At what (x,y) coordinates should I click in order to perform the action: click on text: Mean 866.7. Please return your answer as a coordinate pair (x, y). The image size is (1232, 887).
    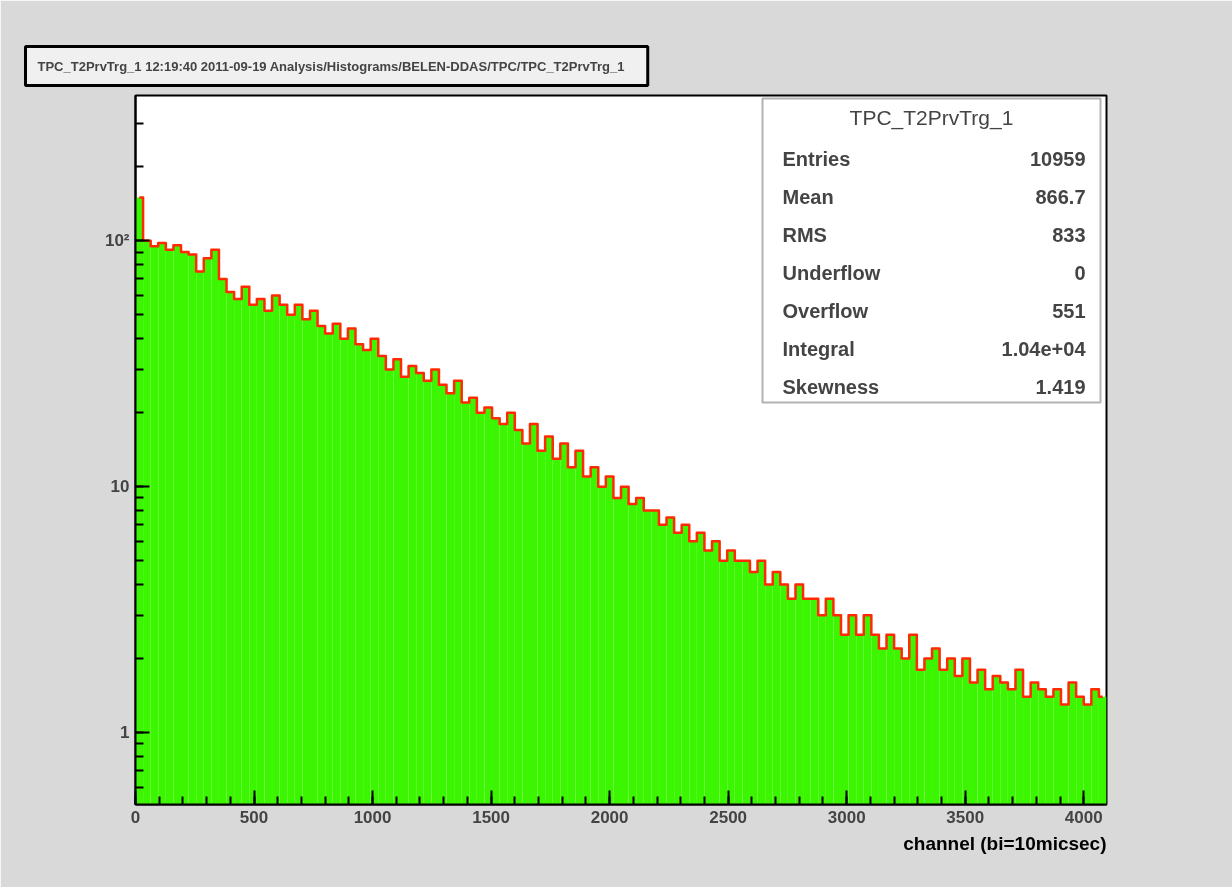
    Looking at the image, I should click on (934, 196).